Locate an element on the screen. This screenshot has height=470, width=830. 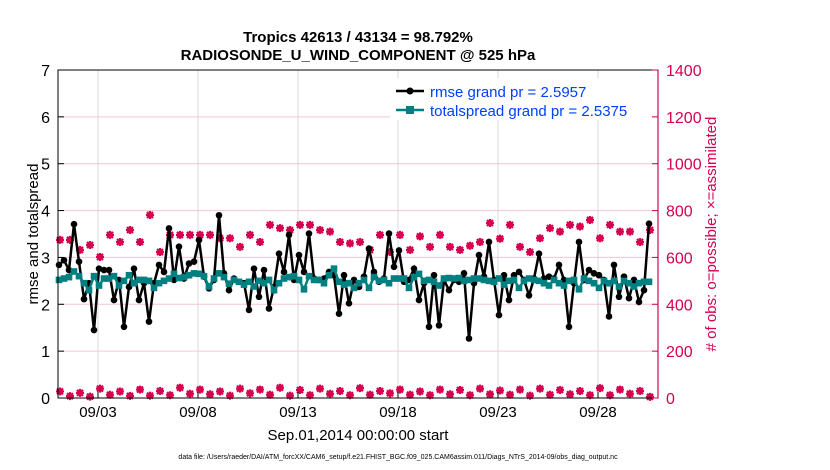
y-axis-label: rmse and totalspread is located at coordinates (33, 234).